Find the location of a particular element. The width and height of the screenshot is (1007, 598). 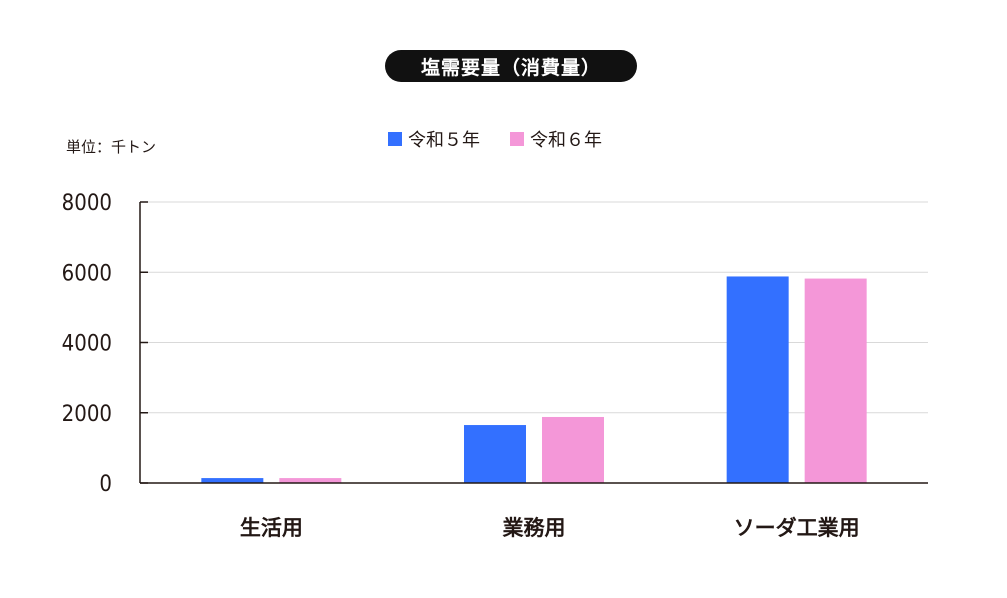

x-category-labels: 生活用 業務用 ソーダ工業用 is located at coordinates (550, 528).